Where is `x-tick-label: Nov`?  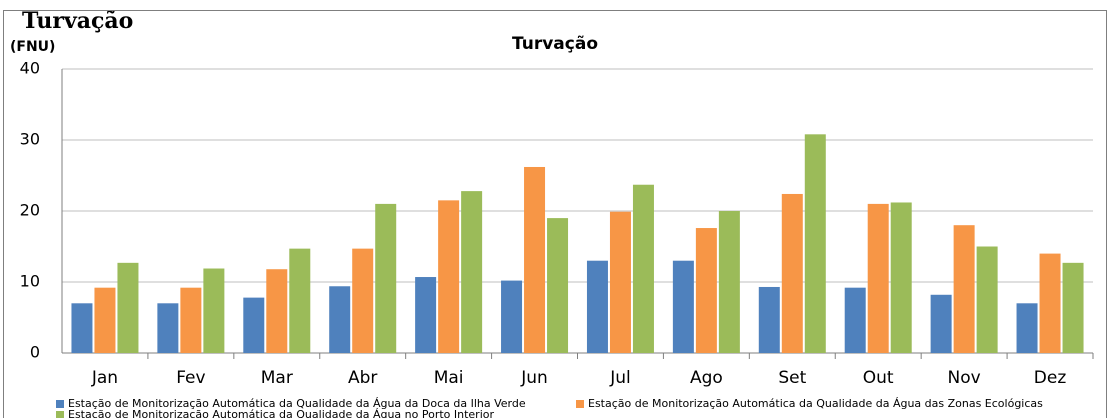 x-tick-label: Nov is located at coordinates (964, 378).